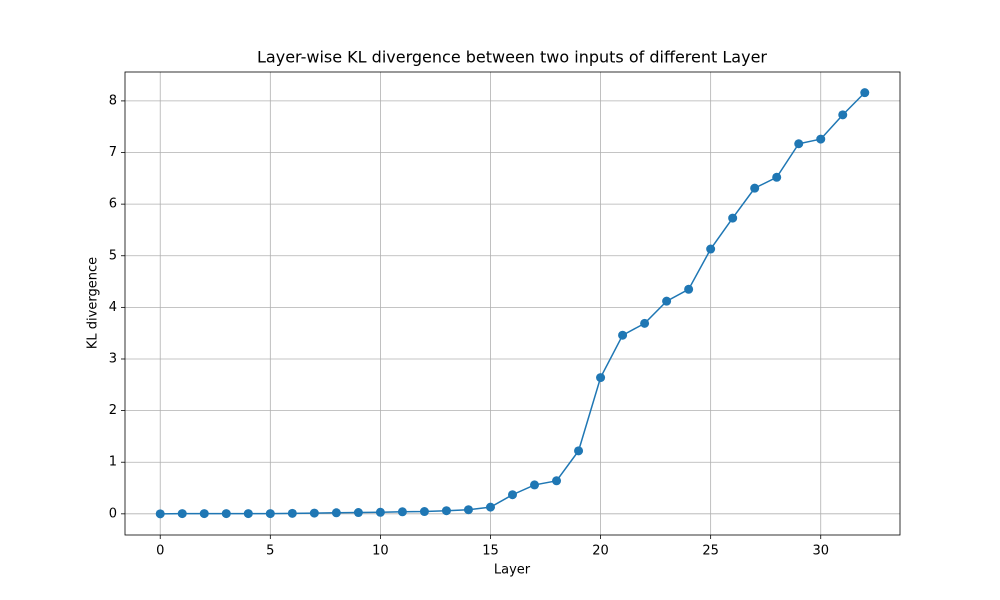 The height and width of the screenshot is (600, 1000). I want to click on y-tick-label: 6, so click(113, 204).